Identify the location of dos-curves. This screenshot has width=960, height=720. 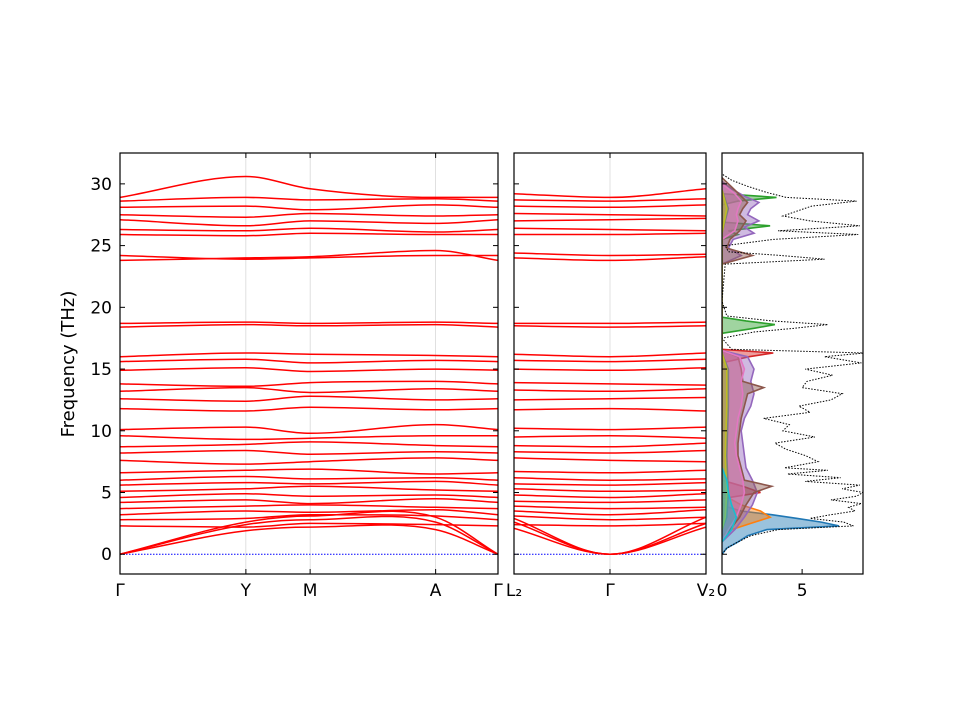
(792, 364).